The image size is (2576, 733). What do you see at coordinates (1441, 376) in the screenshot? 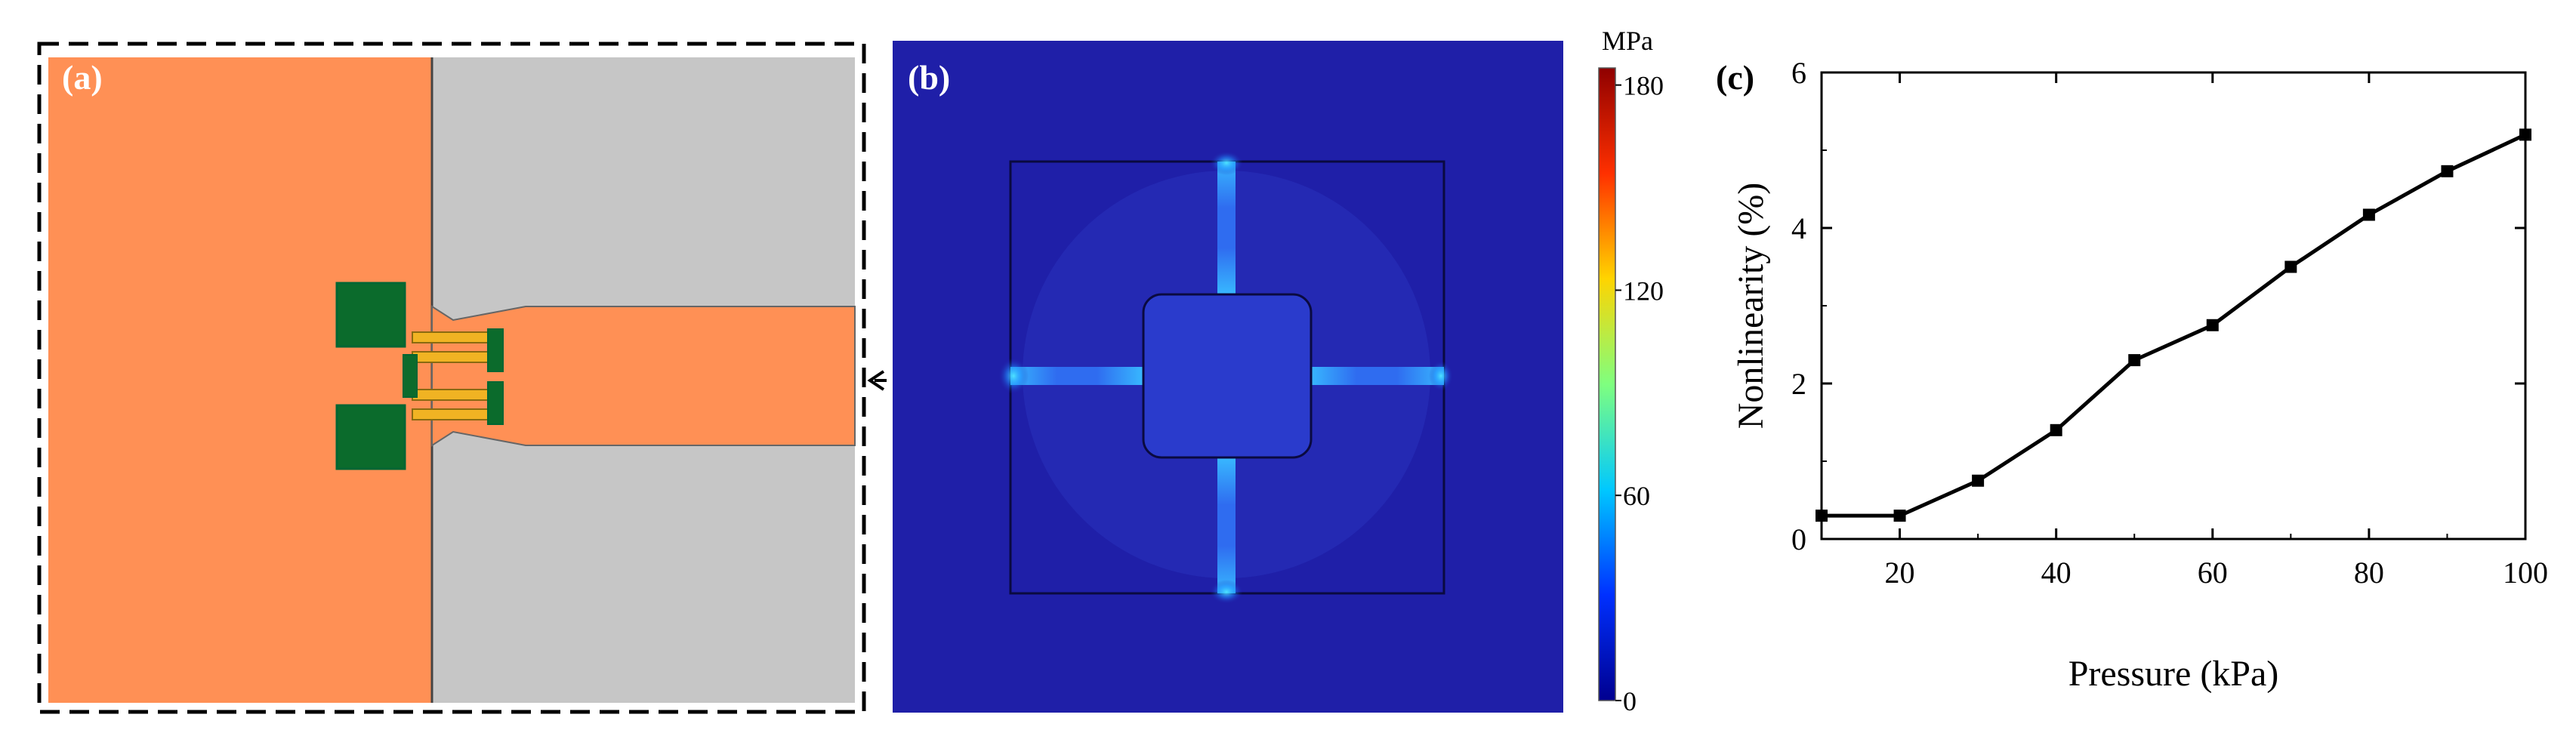
I see `stress-hotspot-right` at bounding box center [1441, 376].